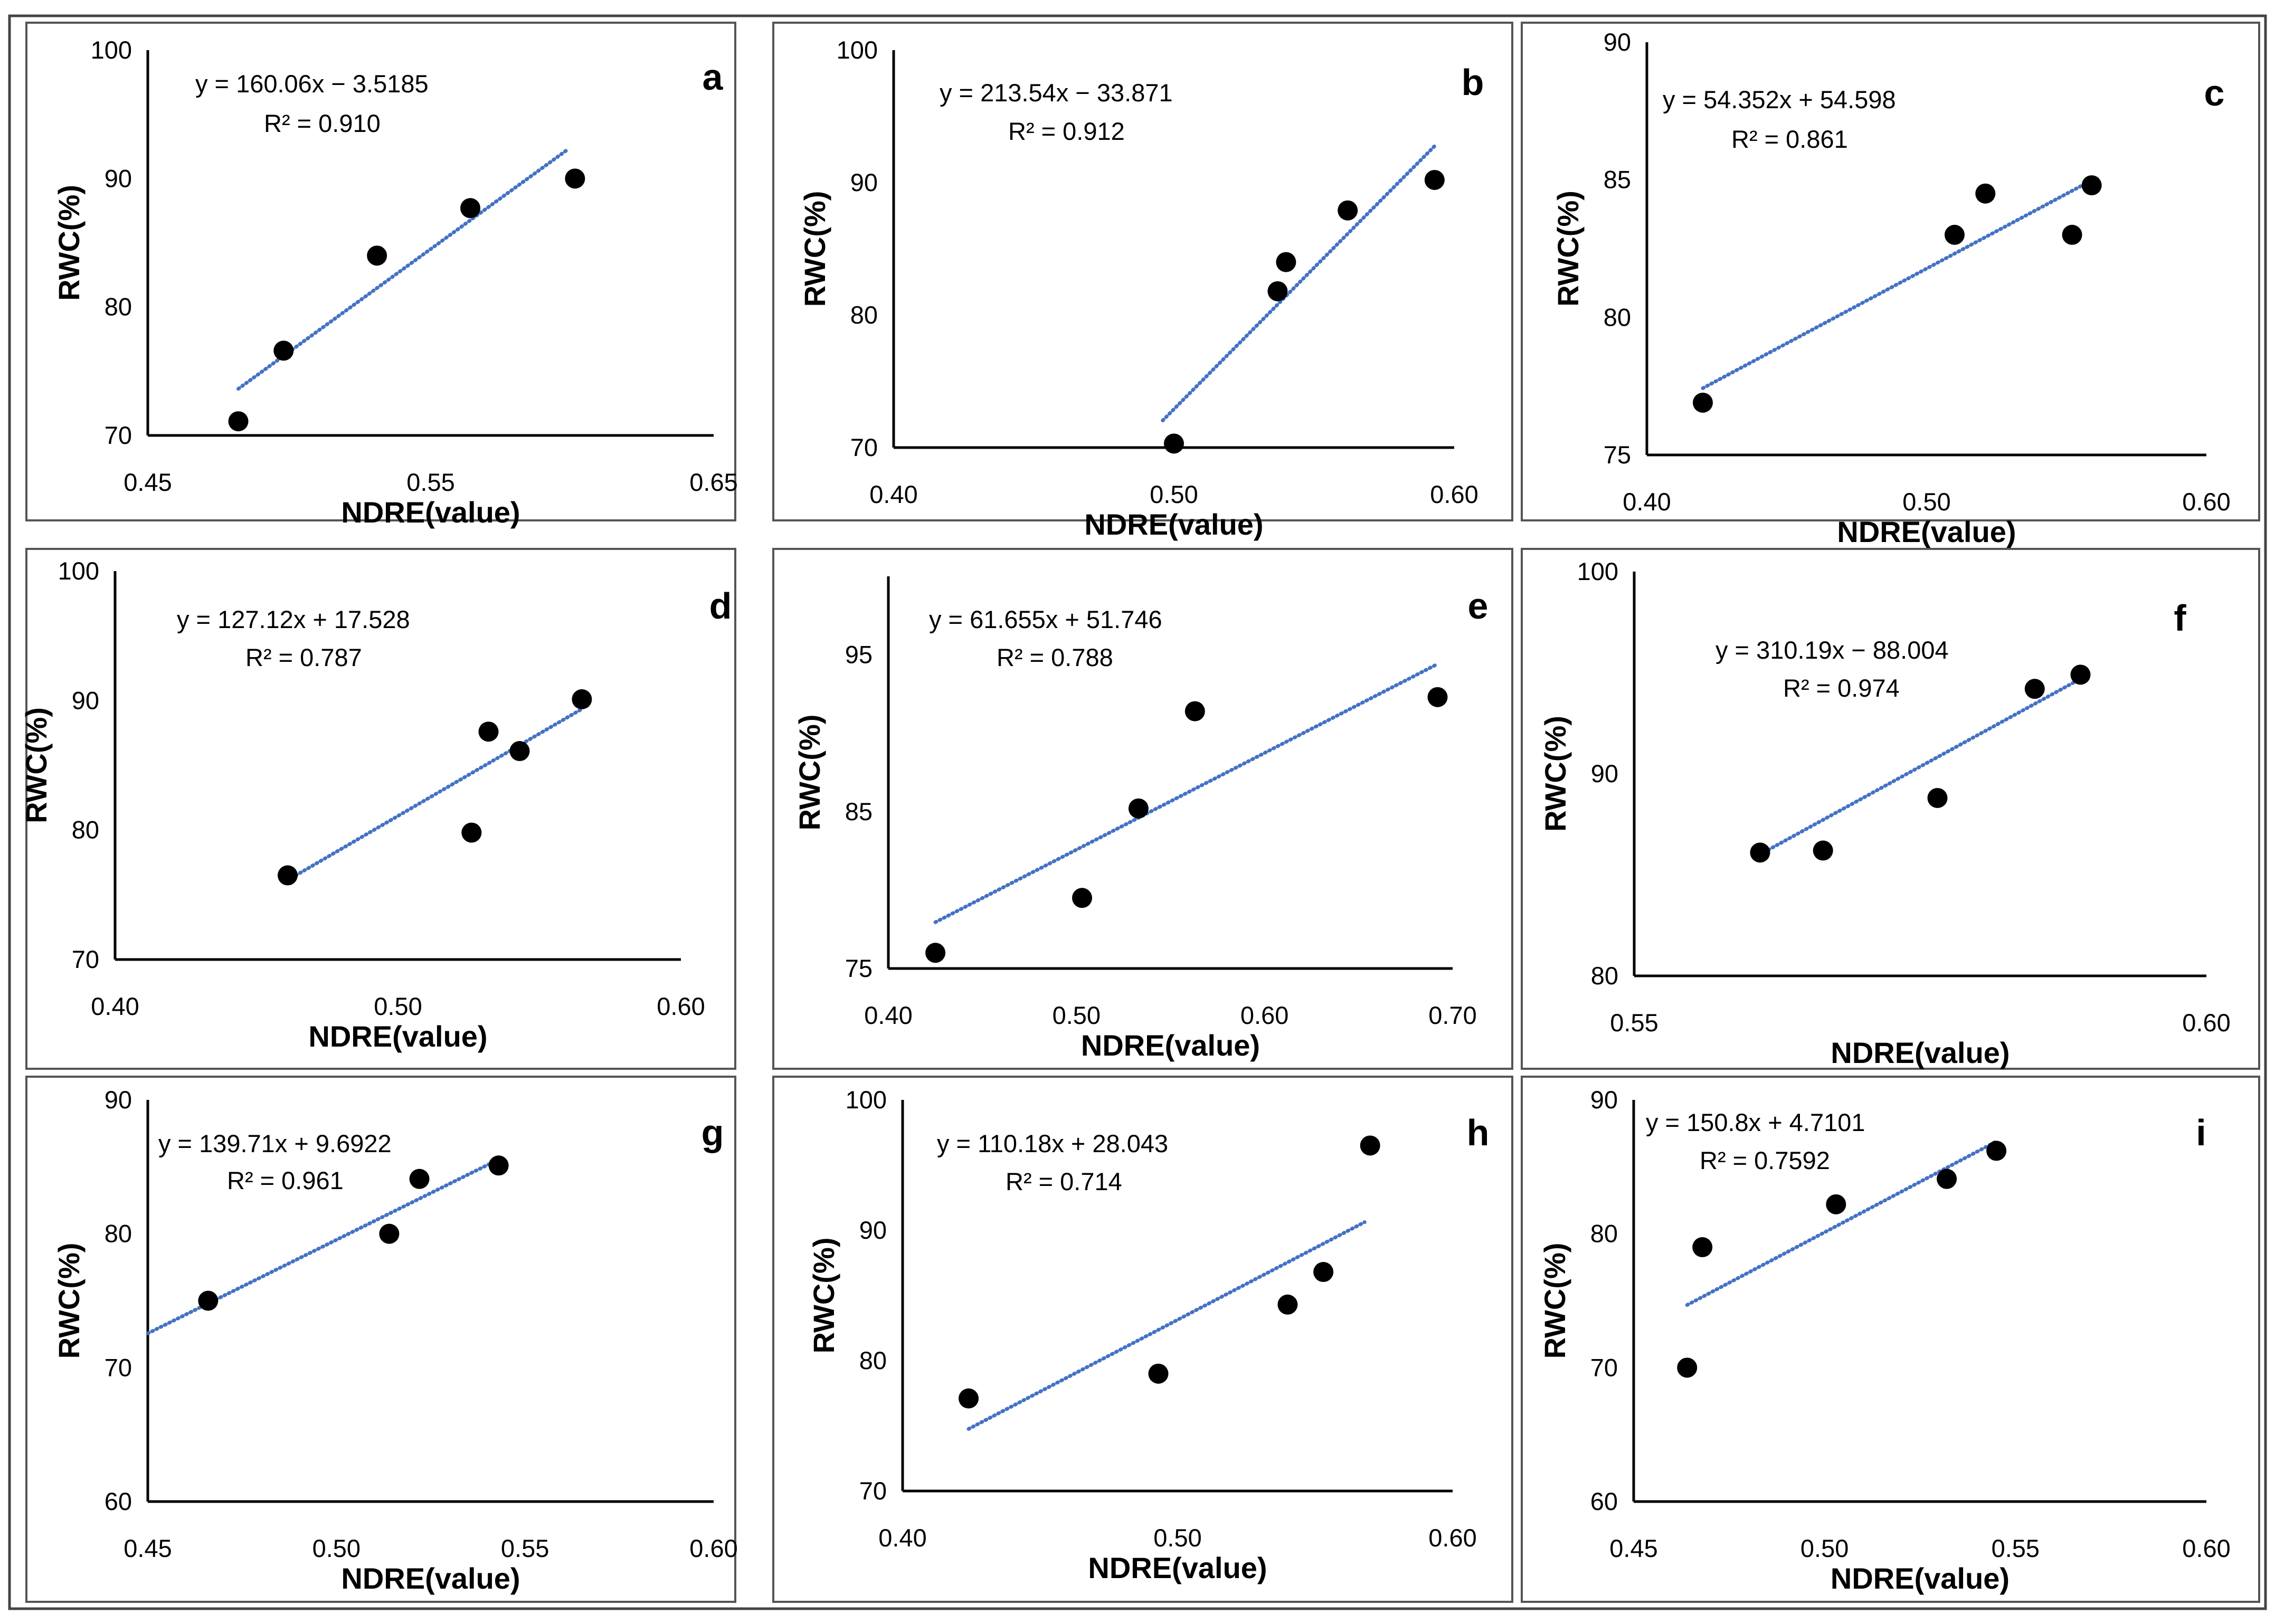  Describe the element at coordinates (322, 123) in the screenshot. I see `r-squared-label: R² = 0.910` at that location.